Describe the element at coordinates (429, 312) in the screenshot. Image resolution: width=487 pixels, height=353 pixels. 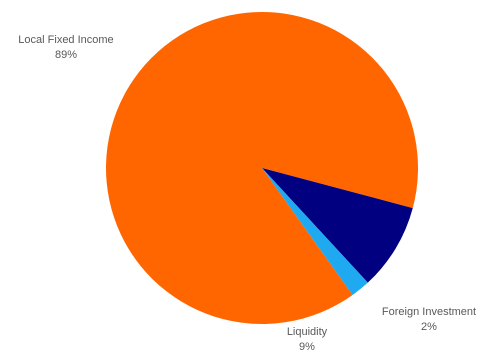
I see `slice-label-name: Foreign Investment` at that location.